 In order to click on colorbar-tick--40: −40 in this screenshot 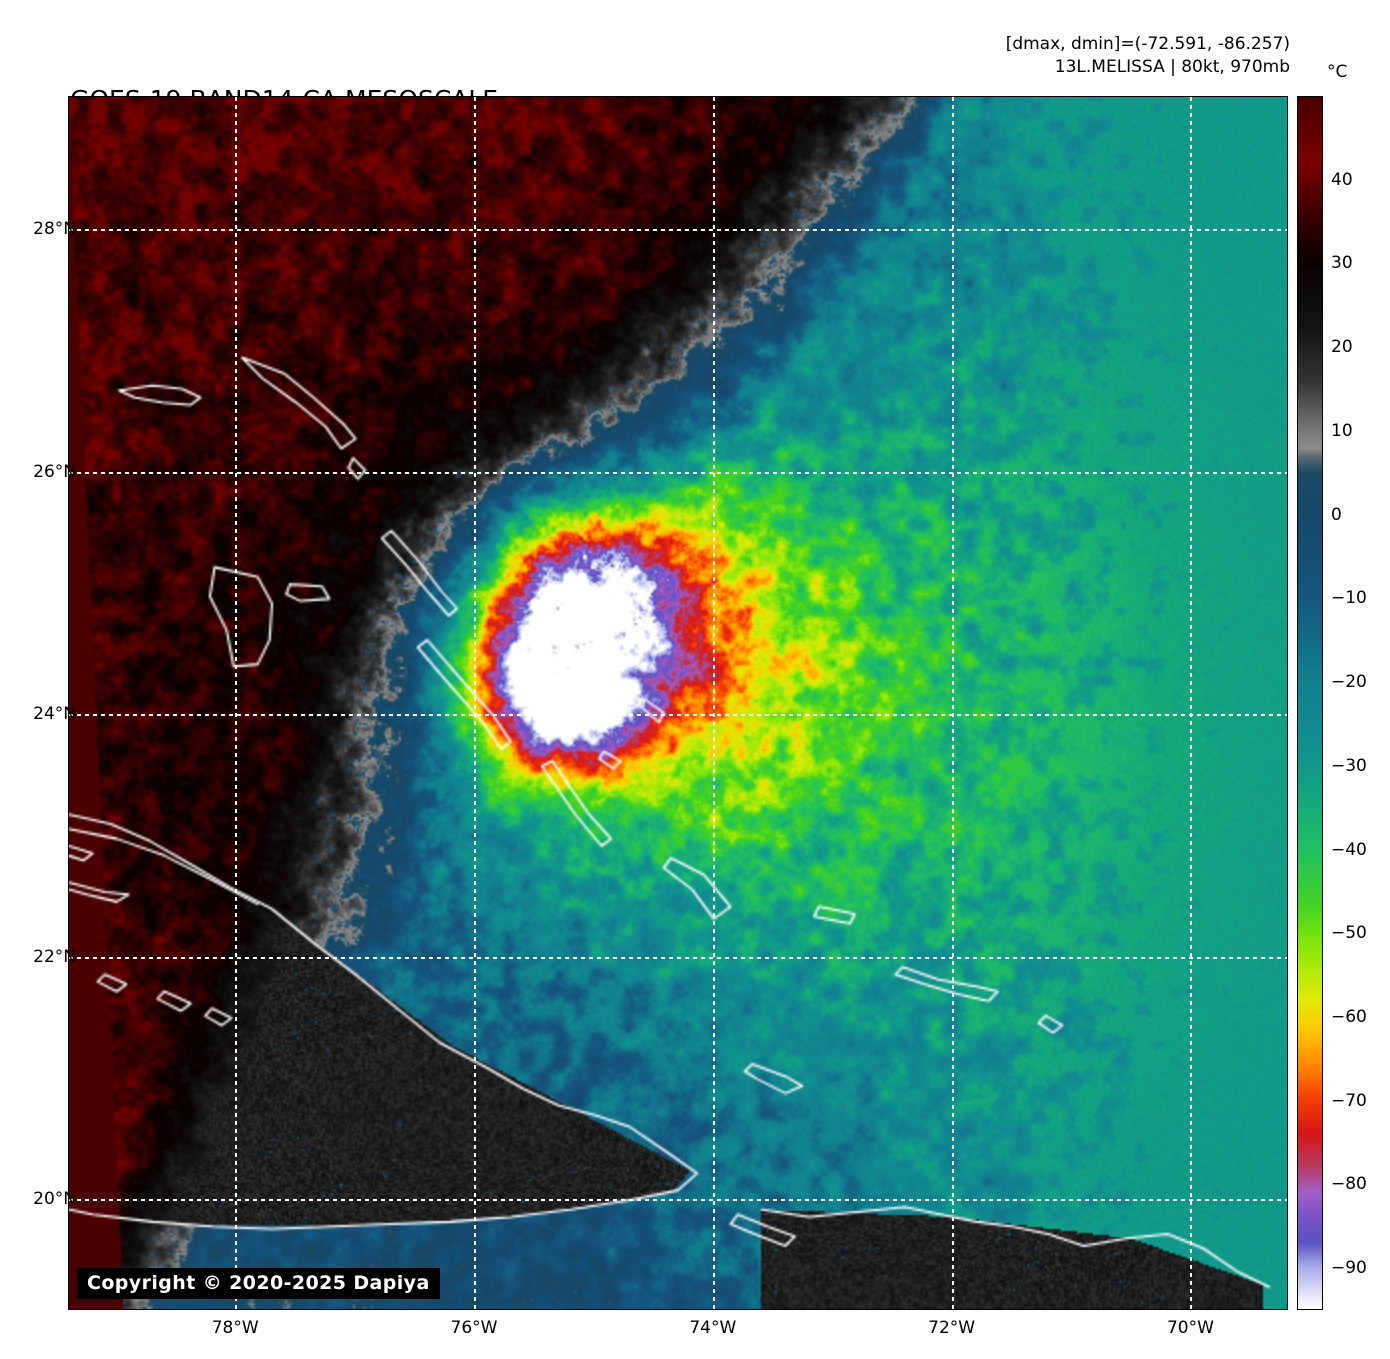, I will do `click(1349, 849)`.